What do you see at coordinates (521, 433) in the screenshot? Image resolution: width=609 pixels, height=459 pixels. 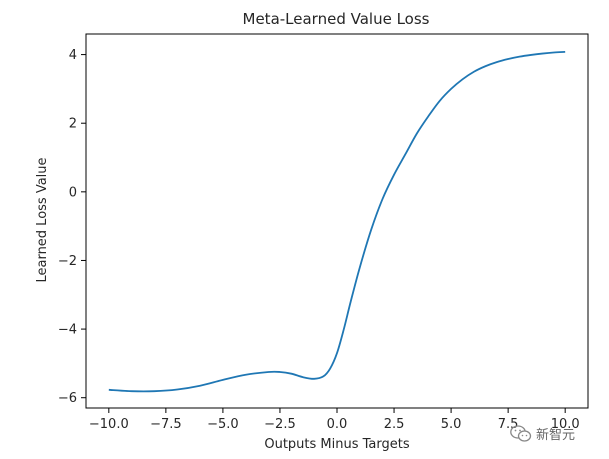 I see `wechat-icon` at bounding box center [521, 433].